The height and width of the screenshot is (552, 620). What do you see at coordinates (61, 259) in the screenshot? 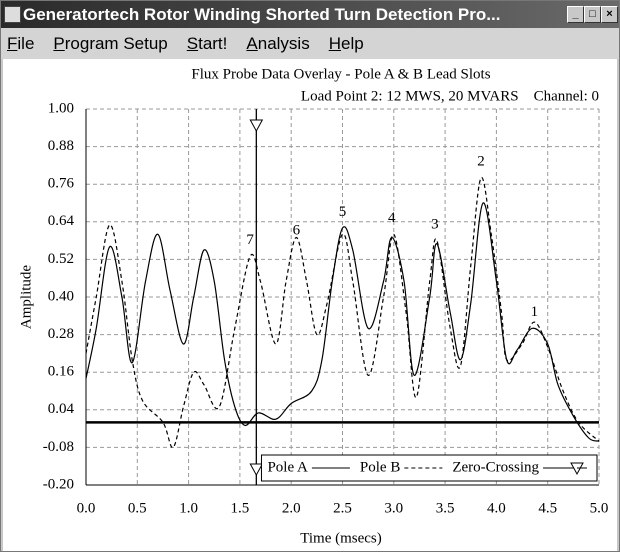
I see `y-tick-label: 0.52` at bounding box center [61, 259].